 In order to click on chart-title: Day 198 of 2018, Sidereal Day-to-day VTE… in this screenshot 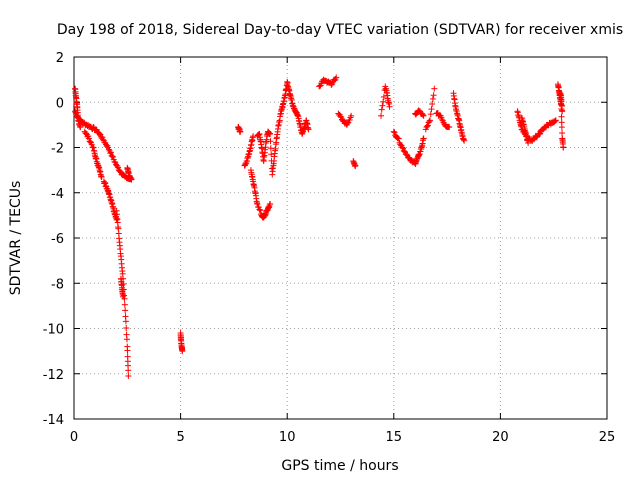, I will do `click(340, 30)`.